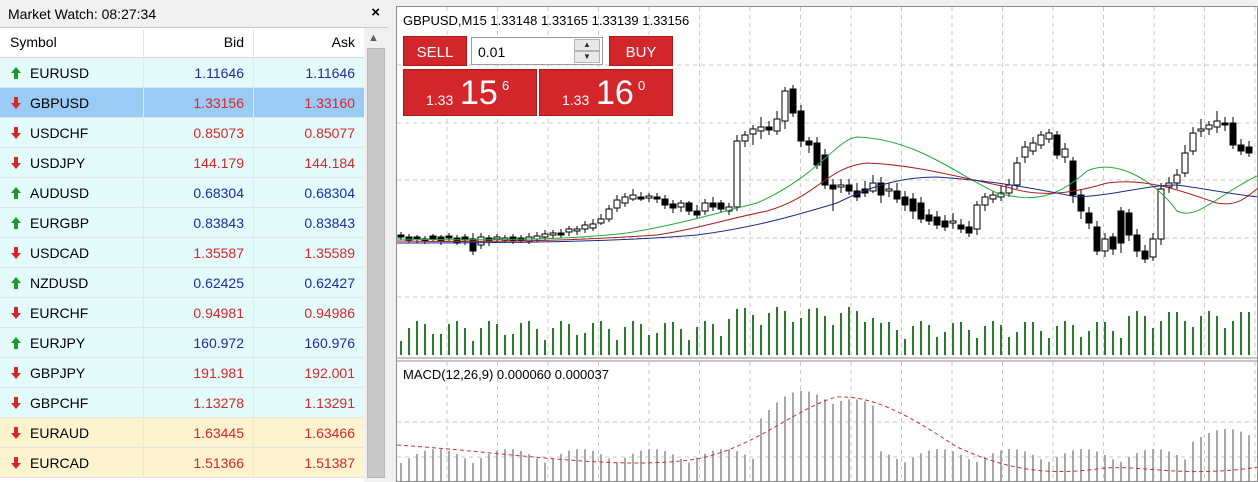 The width and height of the screenshot is (1258, 482). I want to click on symbol-row-gbpusd: GBPUSD 1.33156 1.33160, so click(182, 103).